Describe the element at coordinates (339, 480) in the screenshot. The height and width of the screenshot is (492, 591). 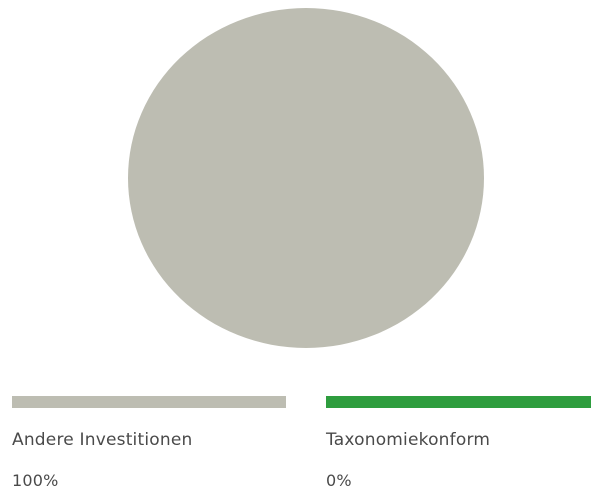
I see `slice-value-label: 0%` at that location.